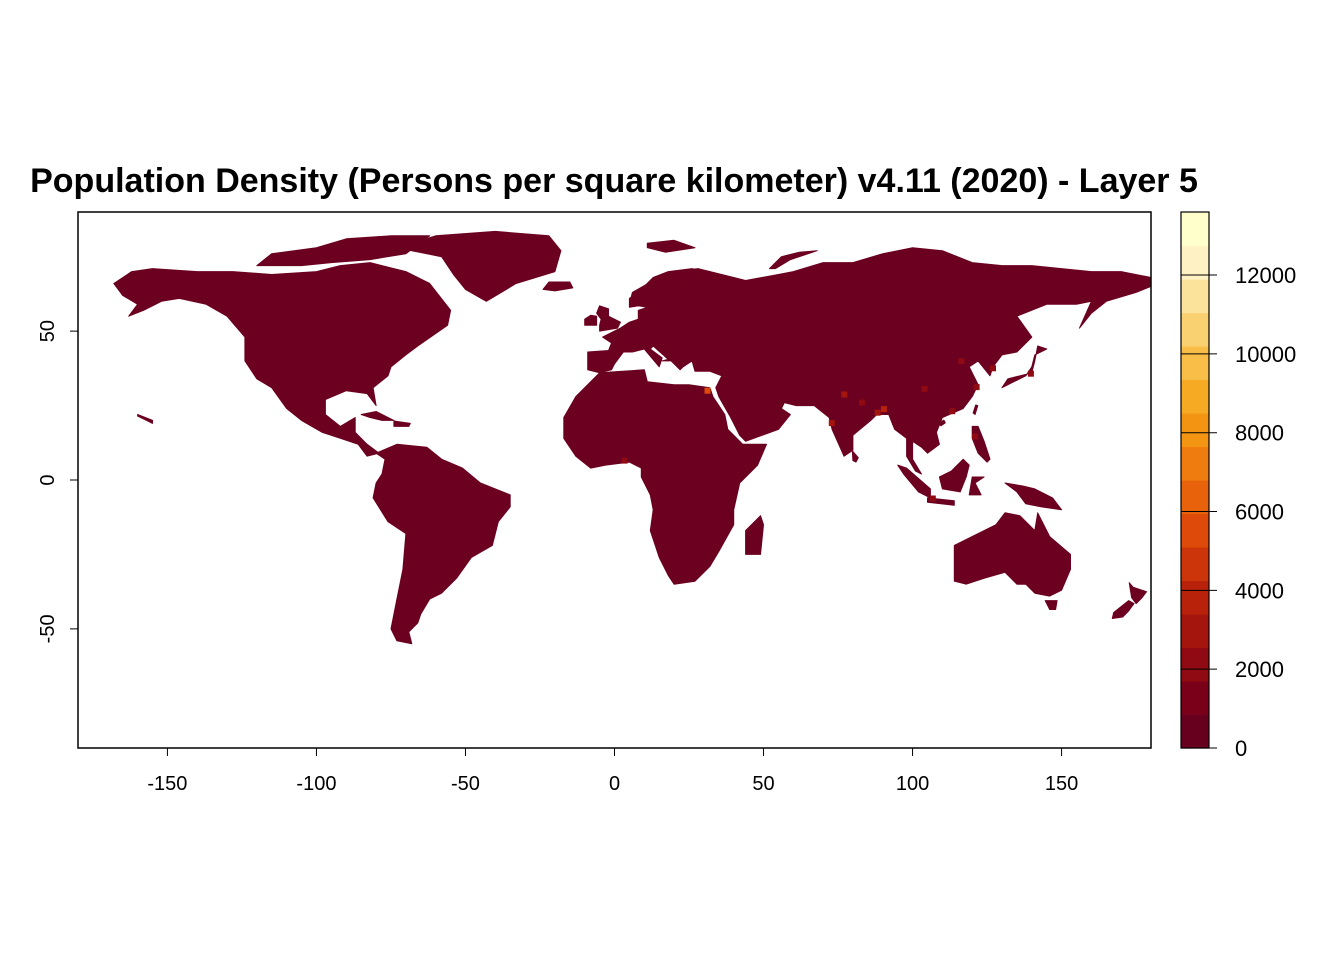  What do you see at coordinates (961, 361) in the screenshot?
I see `hotspot-beijing` at bounding box center [961, 361].